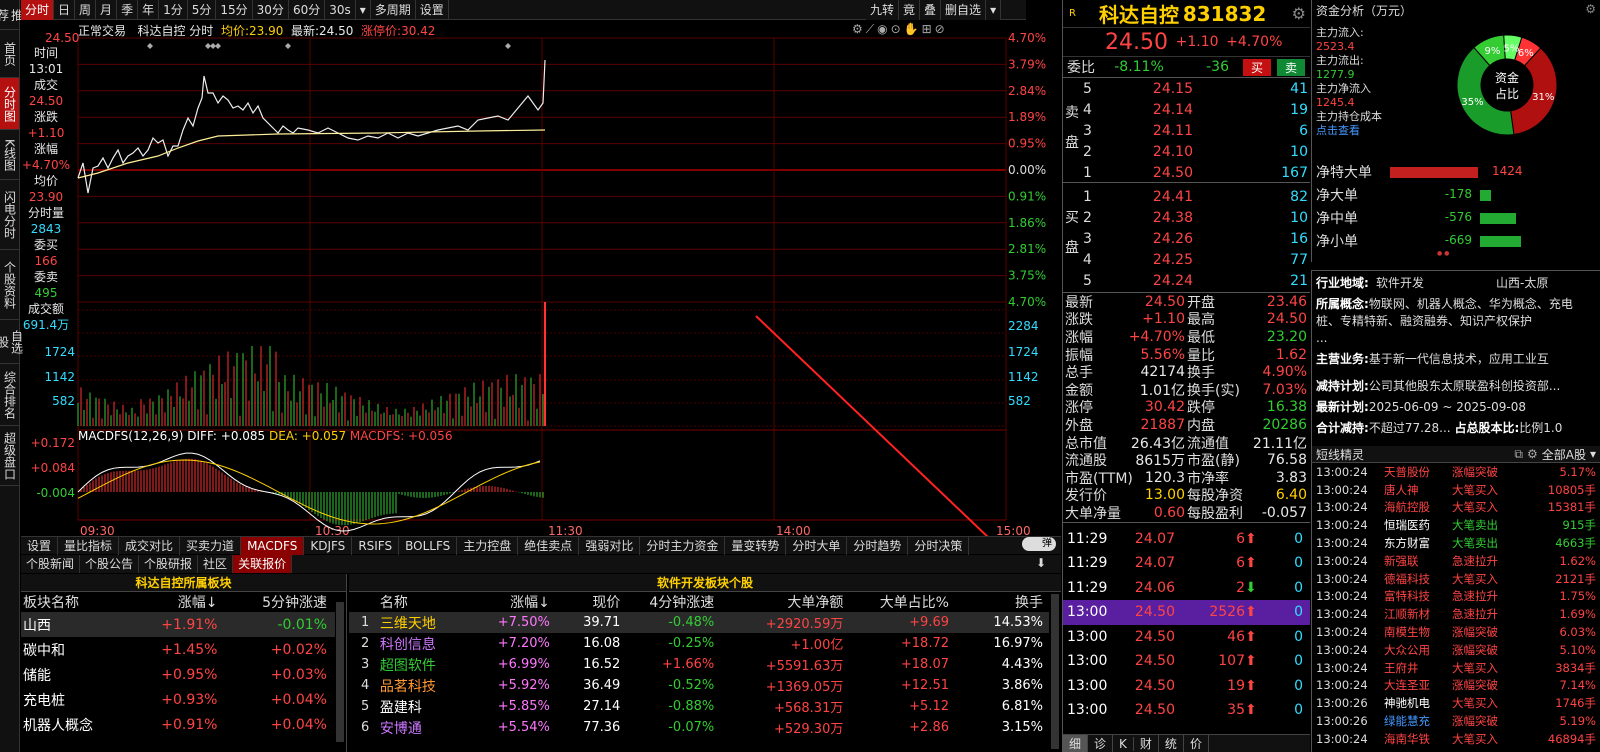 The image size is (1600, 752). Describe the element at coordinates (273, 546) in the screenshot. I see `indicator-tab-4: MACDFS` at that location.